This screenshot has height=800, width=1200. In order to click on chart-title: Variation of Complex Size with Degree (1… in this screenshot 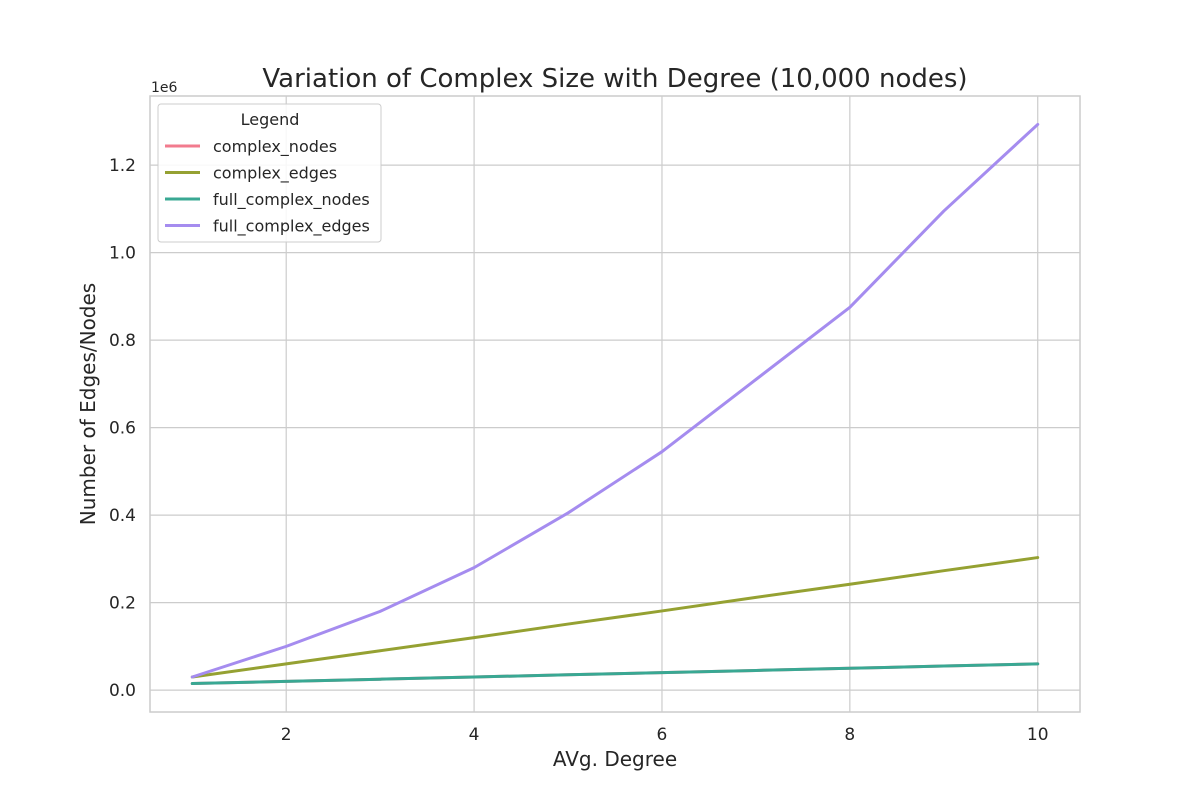, I will do `click(614, 79)`.